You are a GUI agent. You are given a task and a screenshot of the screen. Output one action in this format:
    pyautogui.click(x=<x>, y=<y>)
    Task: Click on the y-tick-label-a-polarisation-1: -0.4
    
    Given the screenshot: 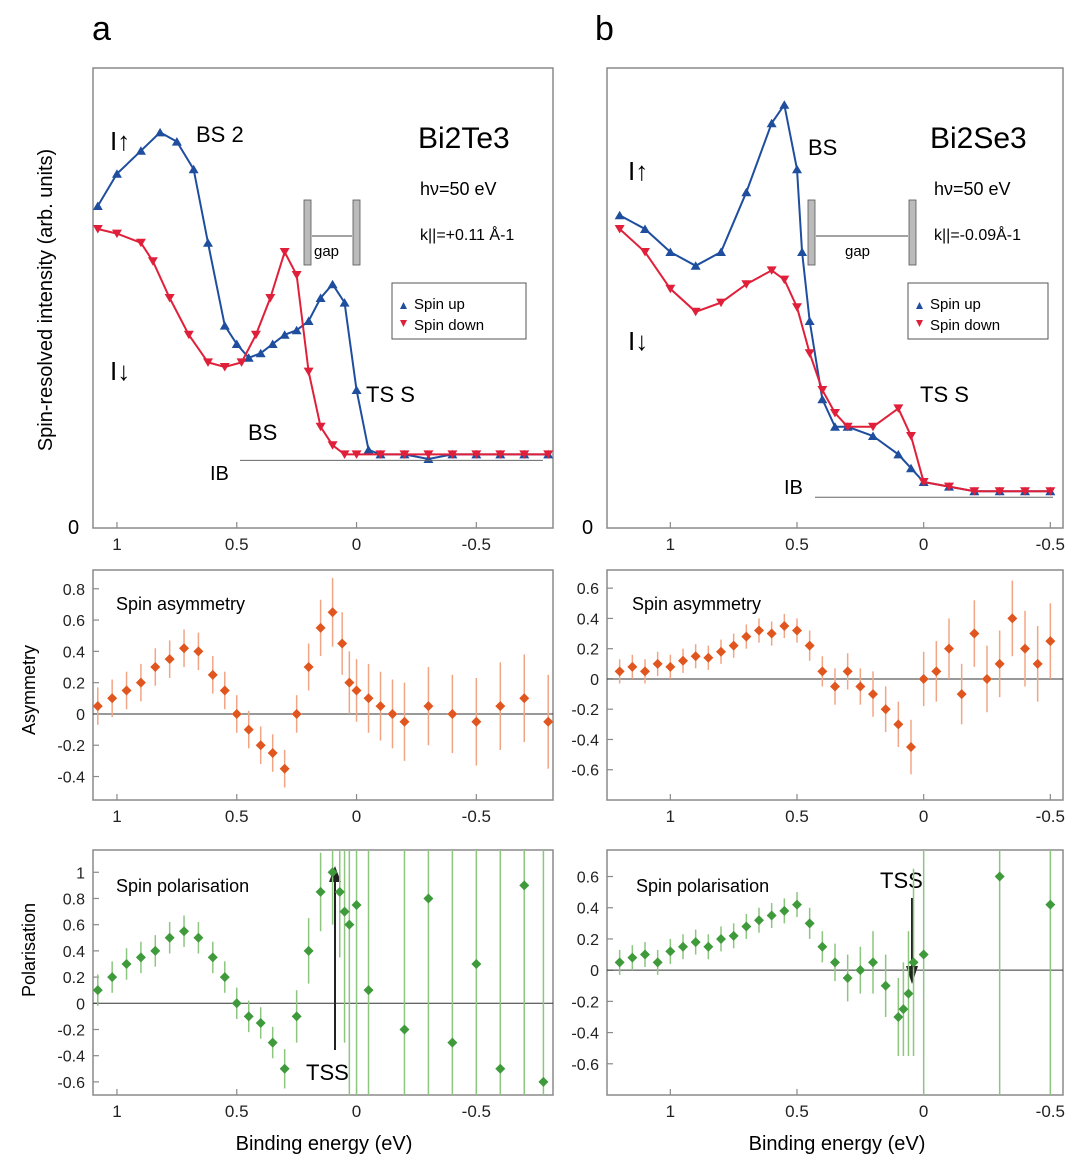 What is the action you would take?
    pyautogui.click(x=71, y=1057)
    